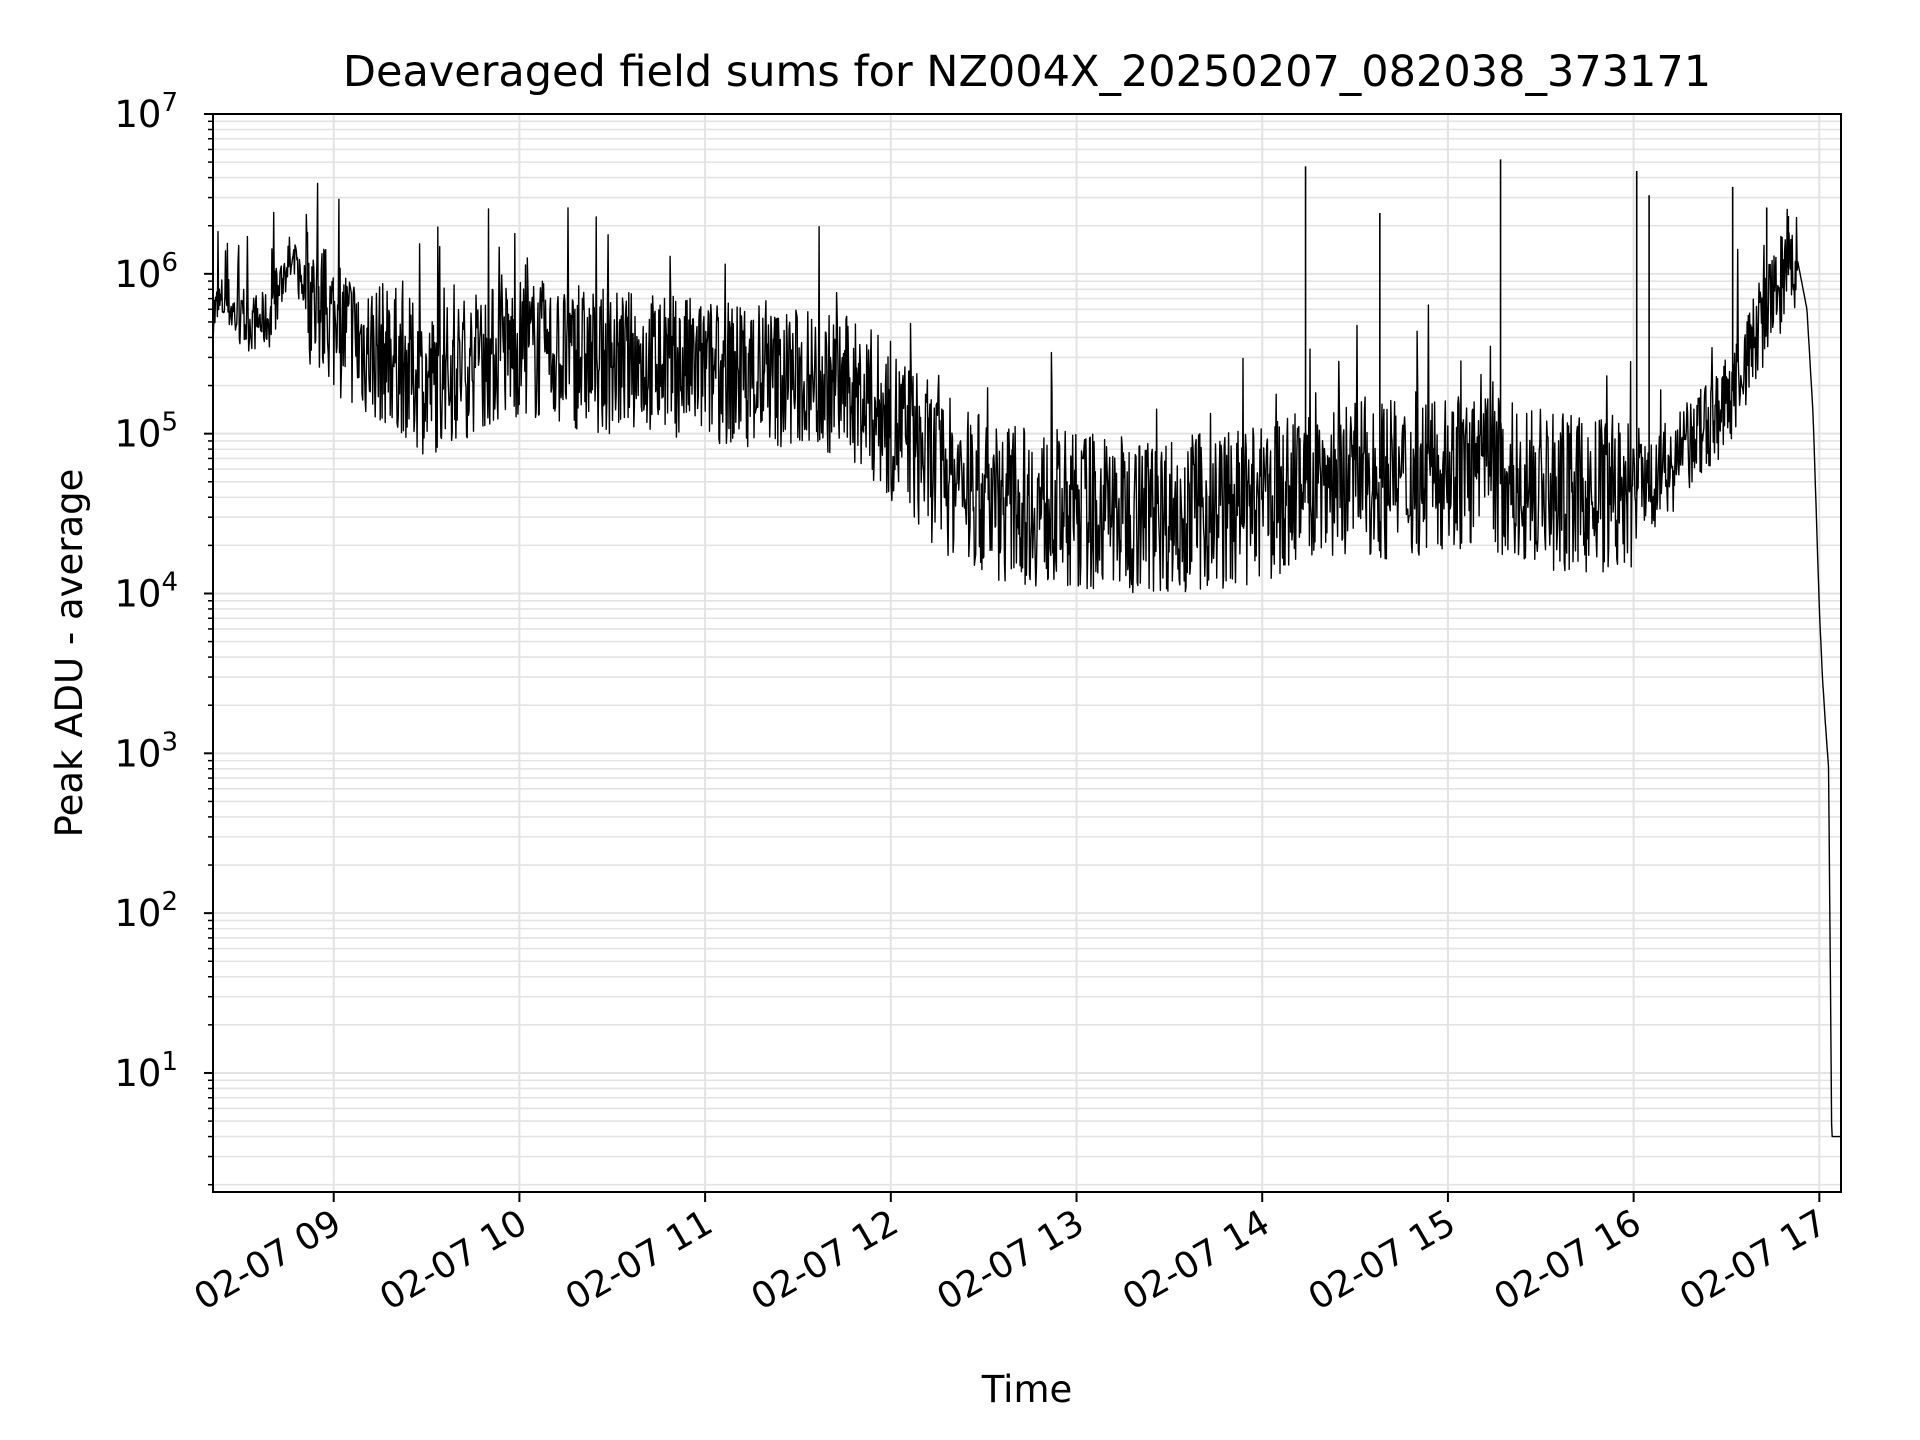 This screenshot has height=1440, width=1920. What do you see at coordinates (1027, 1389) in the screenshot?
I see `x-axis-label: Time` at bounding box center [1027, 1389].